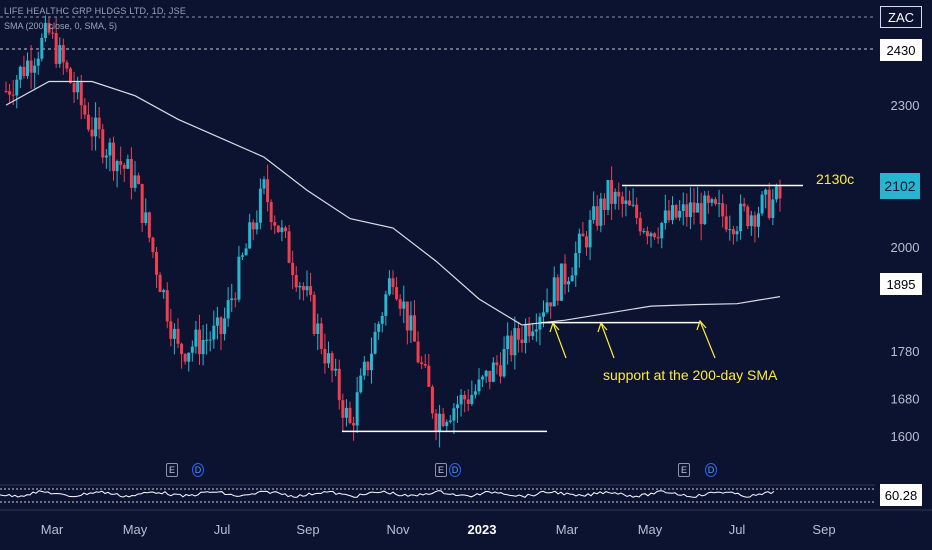 This screenshot has height=550, width=932. What do you see at coordinates (437, 495) in the screenshot?
I see `oscillator-pane` at bounding box center [437, 495].